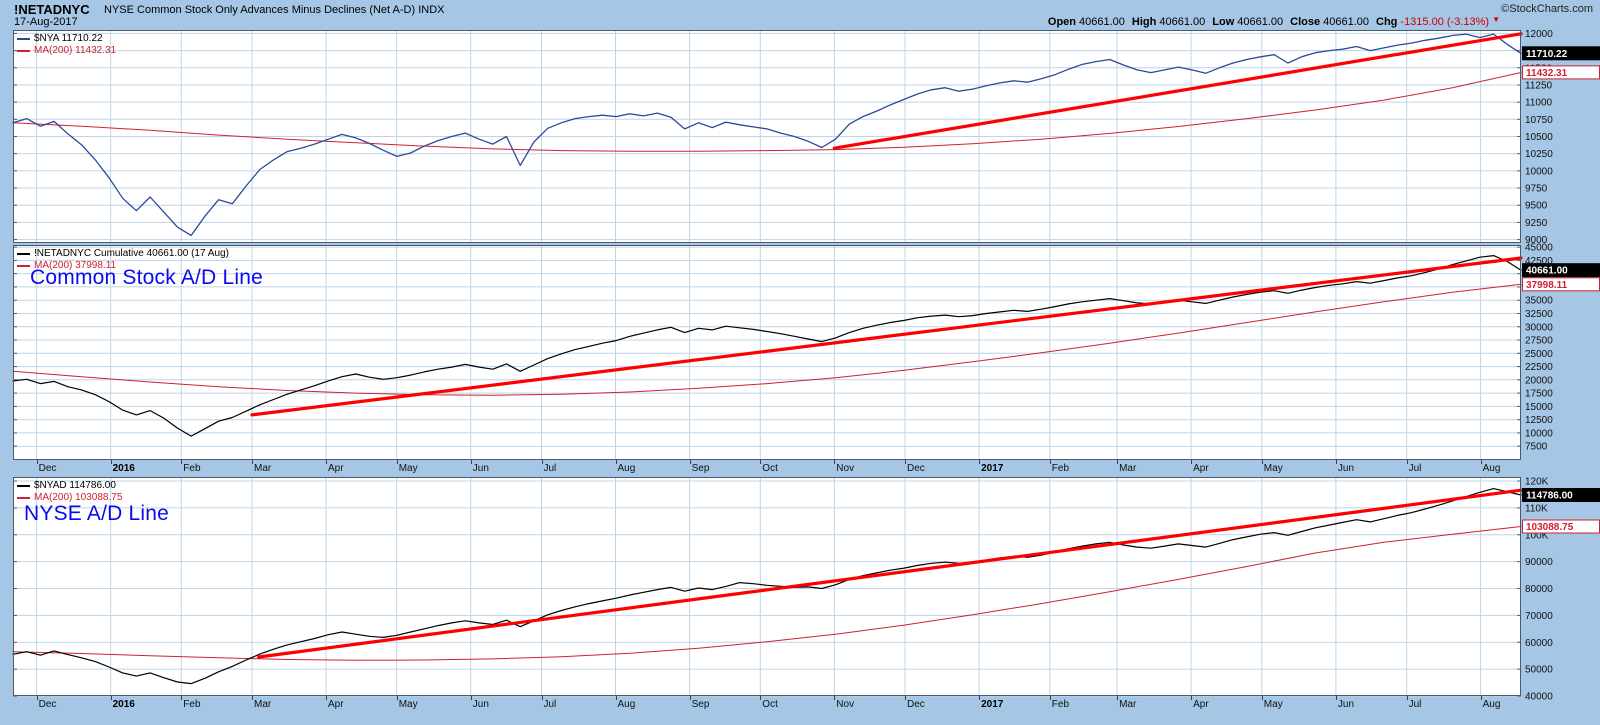 The image size is (1600, 725). I want to click on open-value: 40661.00, so click(1102, 22).